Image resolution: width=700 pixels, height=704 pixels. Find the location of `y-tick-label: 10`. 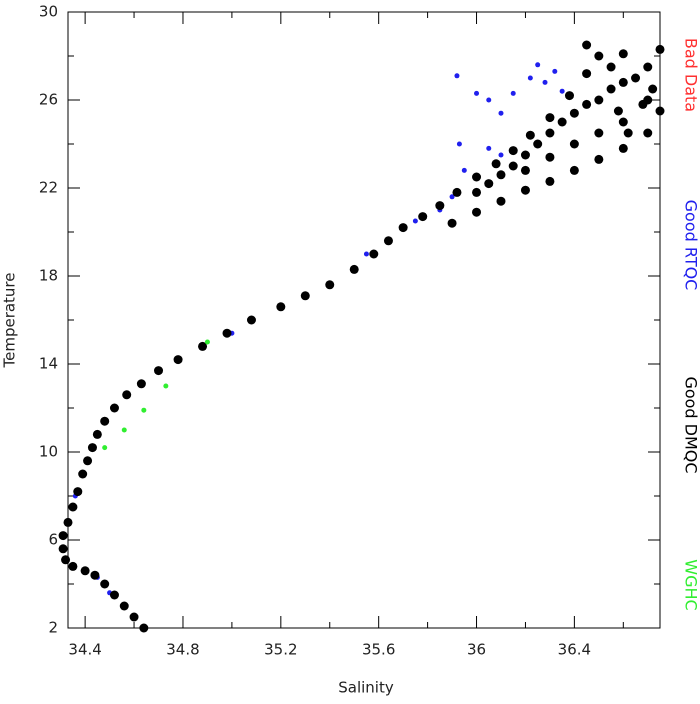

y-tick-label: 10 is located at coordinates (48, 452).